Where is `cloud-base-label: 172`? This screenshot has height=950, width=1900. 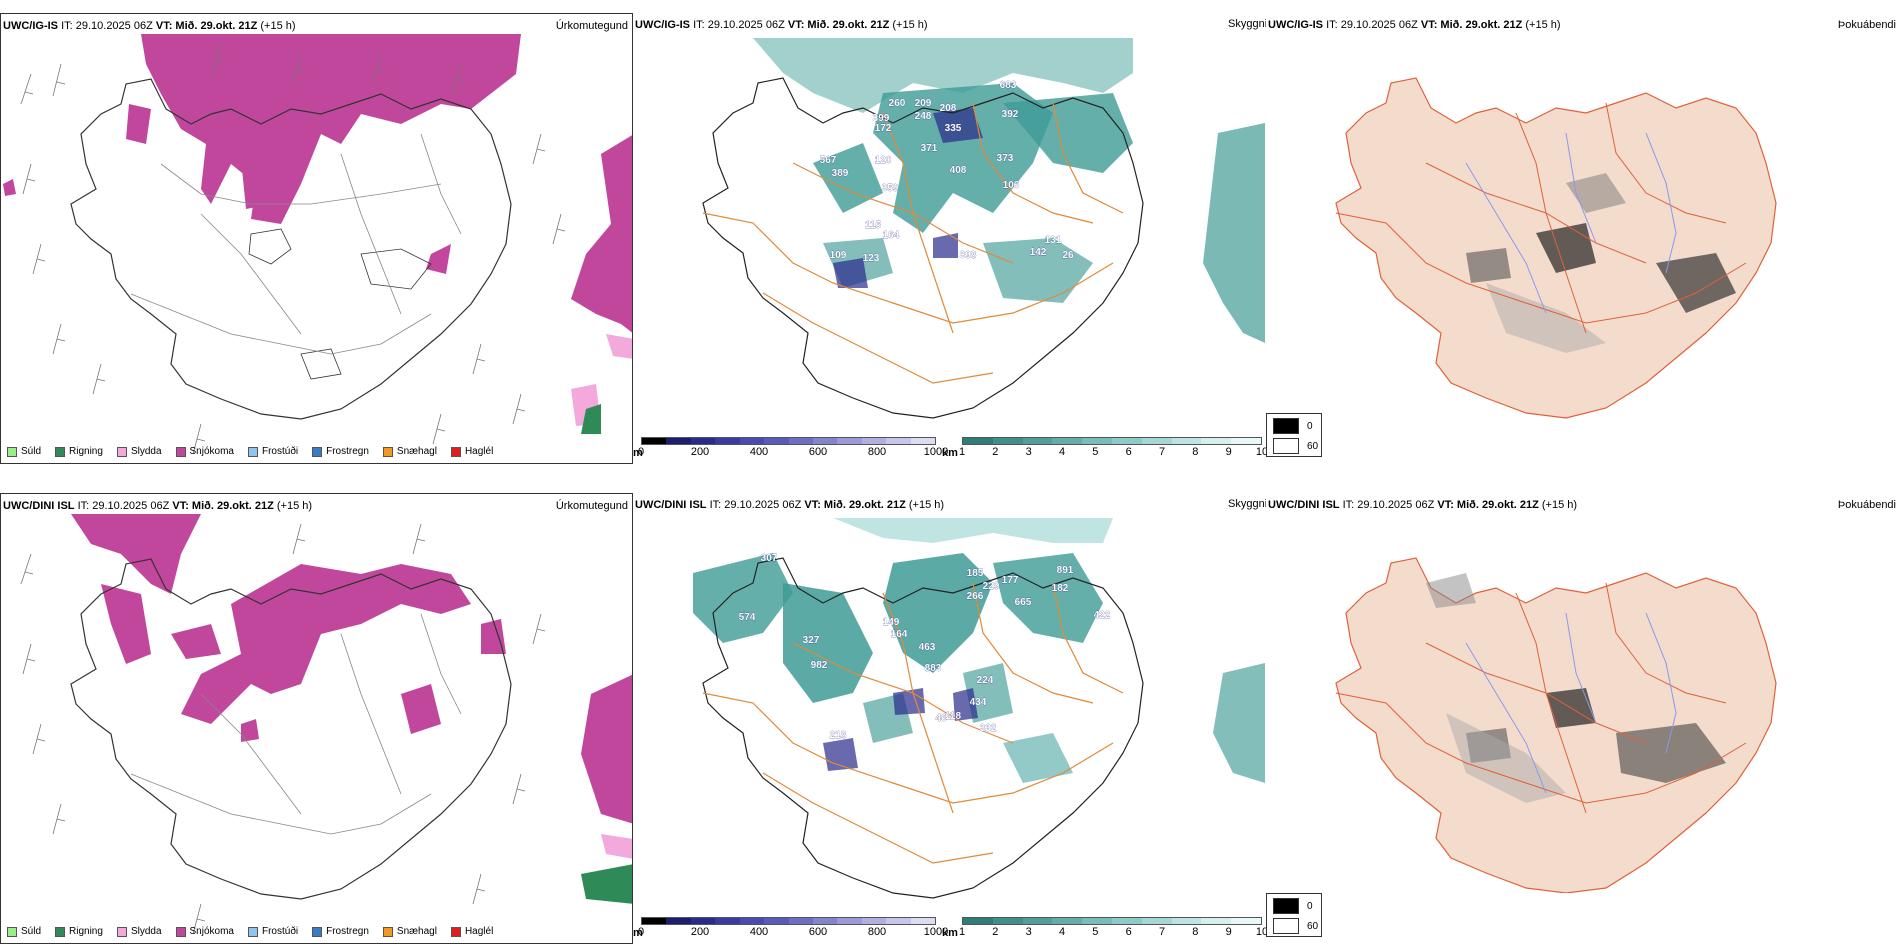
cloud-base-label: 172 is located at coordinates (883, 128).